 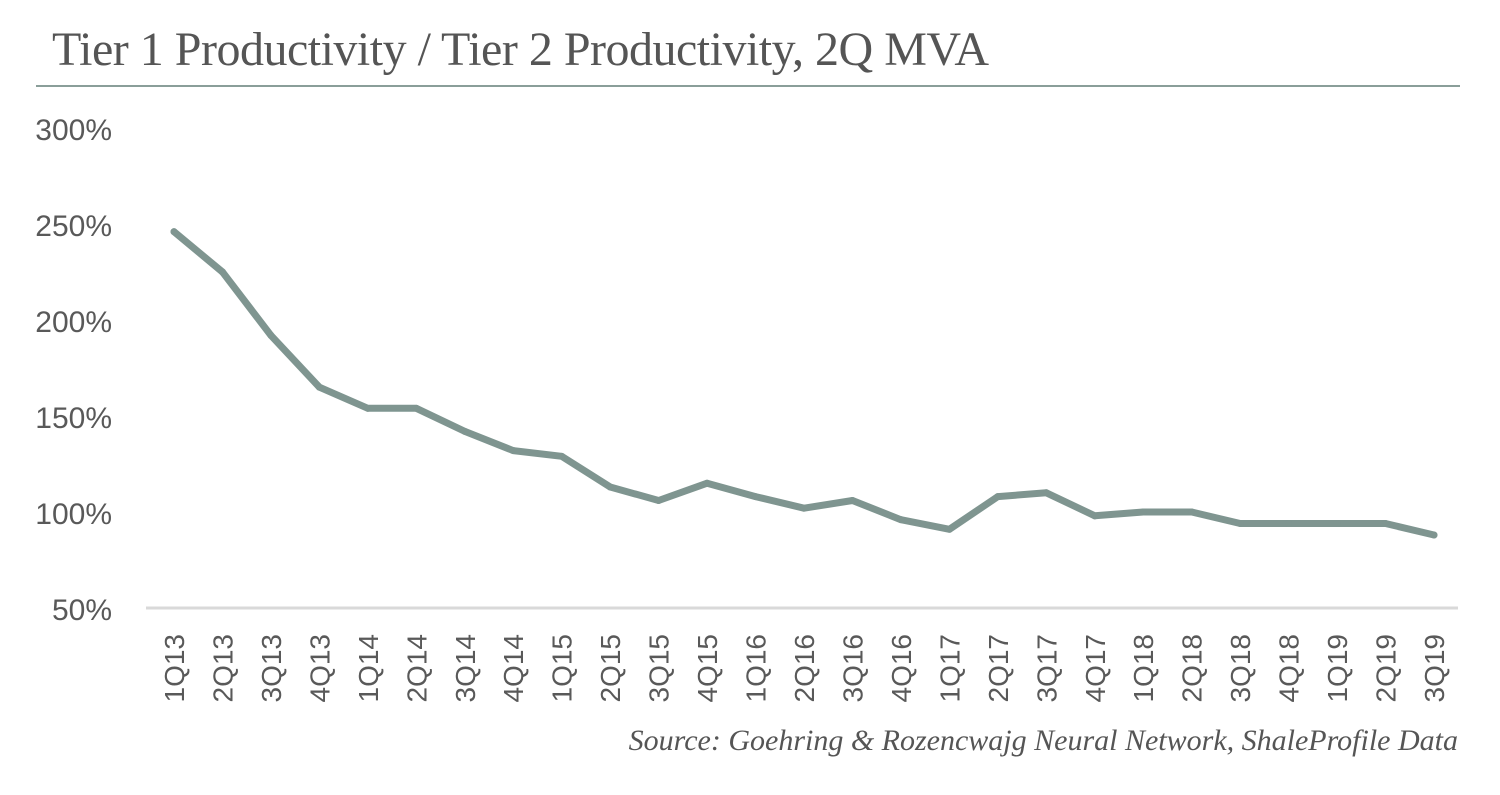 What do you see at coordinates (174, 668) in the screenshot?
I see `x-tick-label: 1Q13` at bounding box center [174, 668].